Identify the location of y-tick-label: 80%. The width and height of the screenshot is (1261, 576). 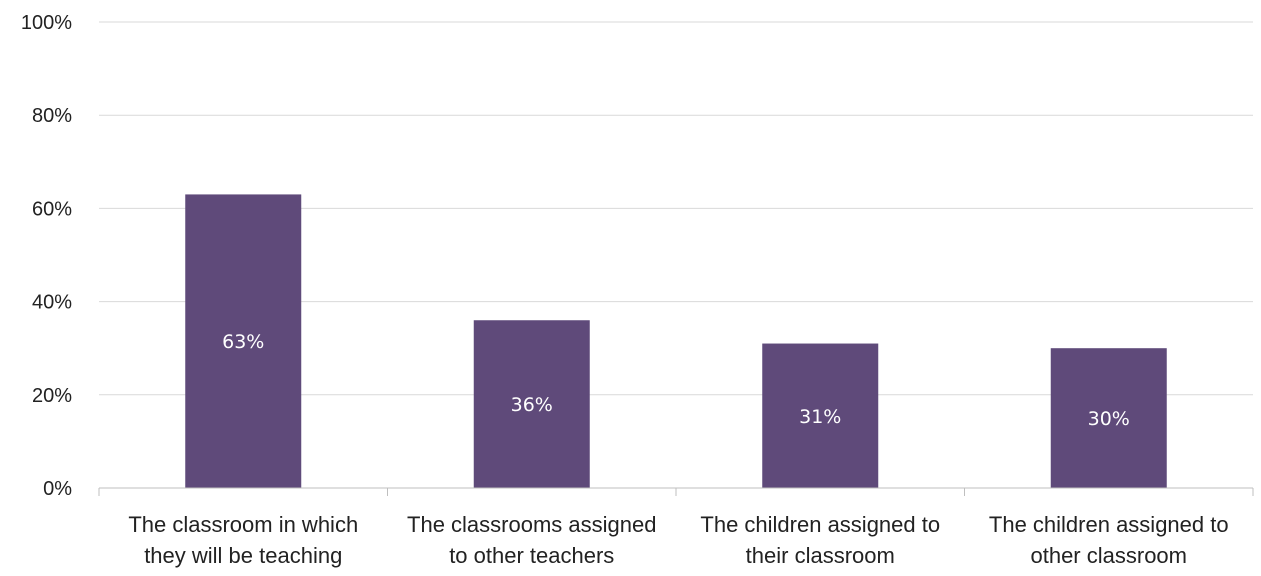
(52, 116).